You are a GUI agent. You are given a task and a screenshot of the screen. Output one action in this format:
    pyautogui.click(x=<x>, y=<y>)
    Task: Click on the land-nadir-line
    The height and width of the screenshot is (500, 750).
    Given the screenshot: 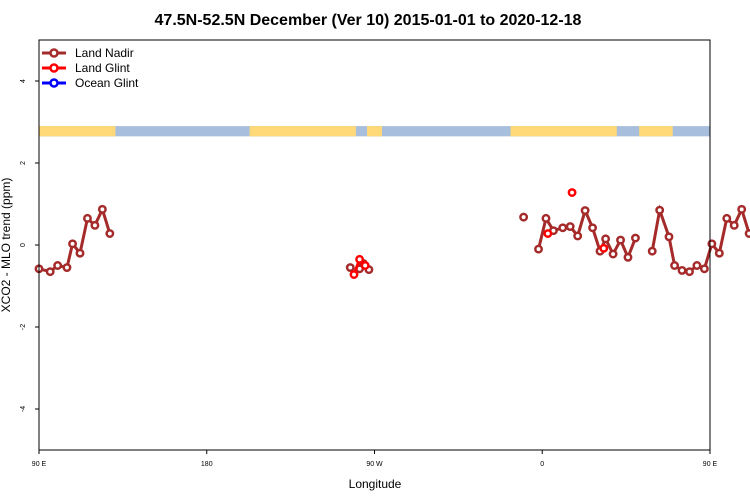 What is the action you would take?
    pyautogui.click(x=75, y=239)
    